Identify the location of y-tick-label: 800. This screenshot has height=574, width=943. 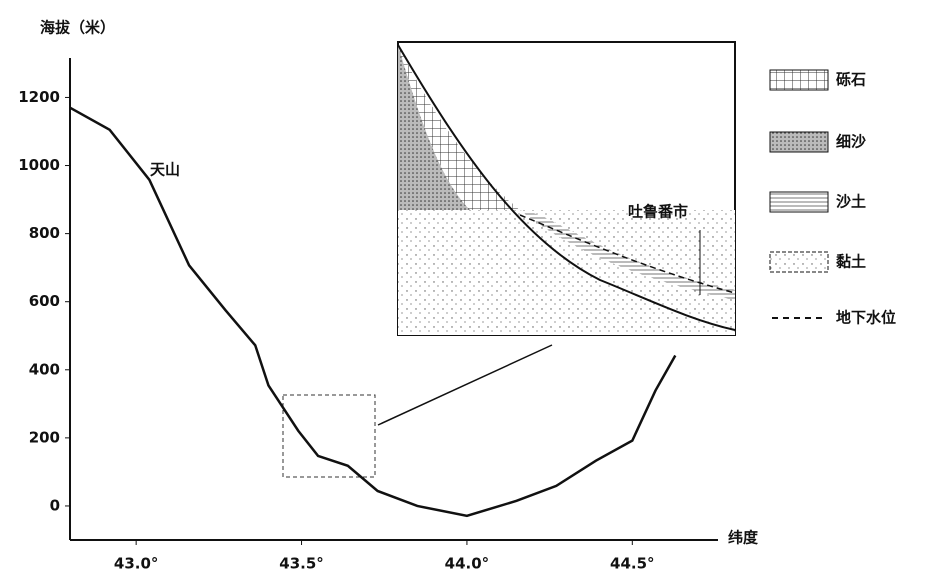
(44, 233).